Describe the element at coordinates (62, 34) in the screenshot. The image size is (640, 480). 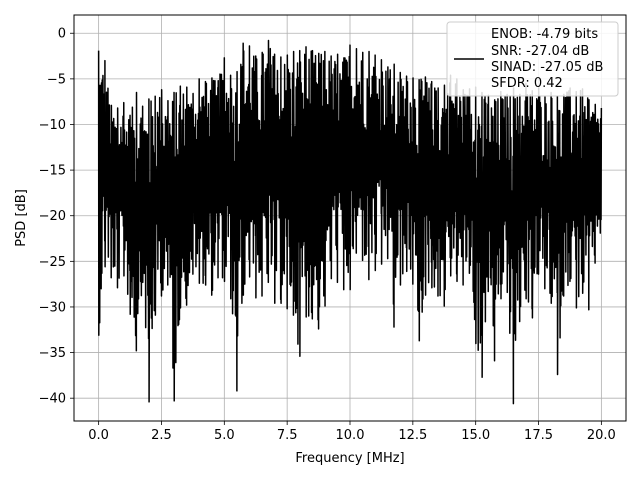
I see `y-tick-label: 0` at that location.